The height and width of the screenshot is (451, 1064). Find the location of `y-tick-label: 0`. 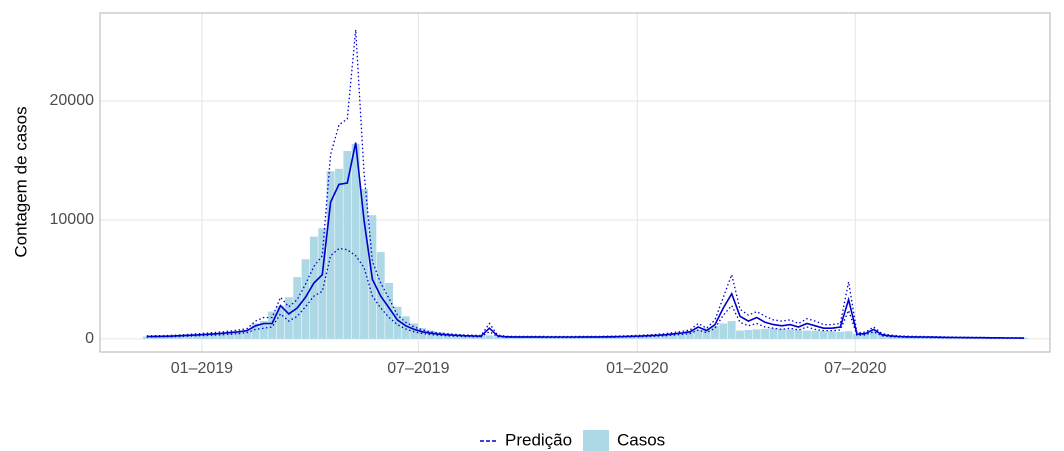

y-tick-label: 0 is located at coordinates (89, 338).